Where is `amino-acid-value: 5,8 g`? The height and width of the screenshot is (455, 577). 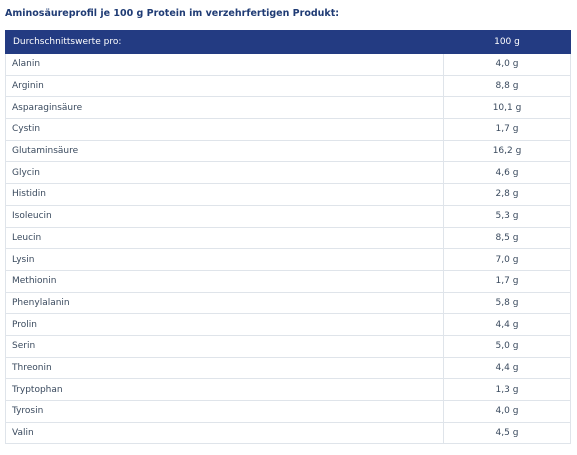 amino-acid-value: 5,8 g is located at coordinates (507, 303).